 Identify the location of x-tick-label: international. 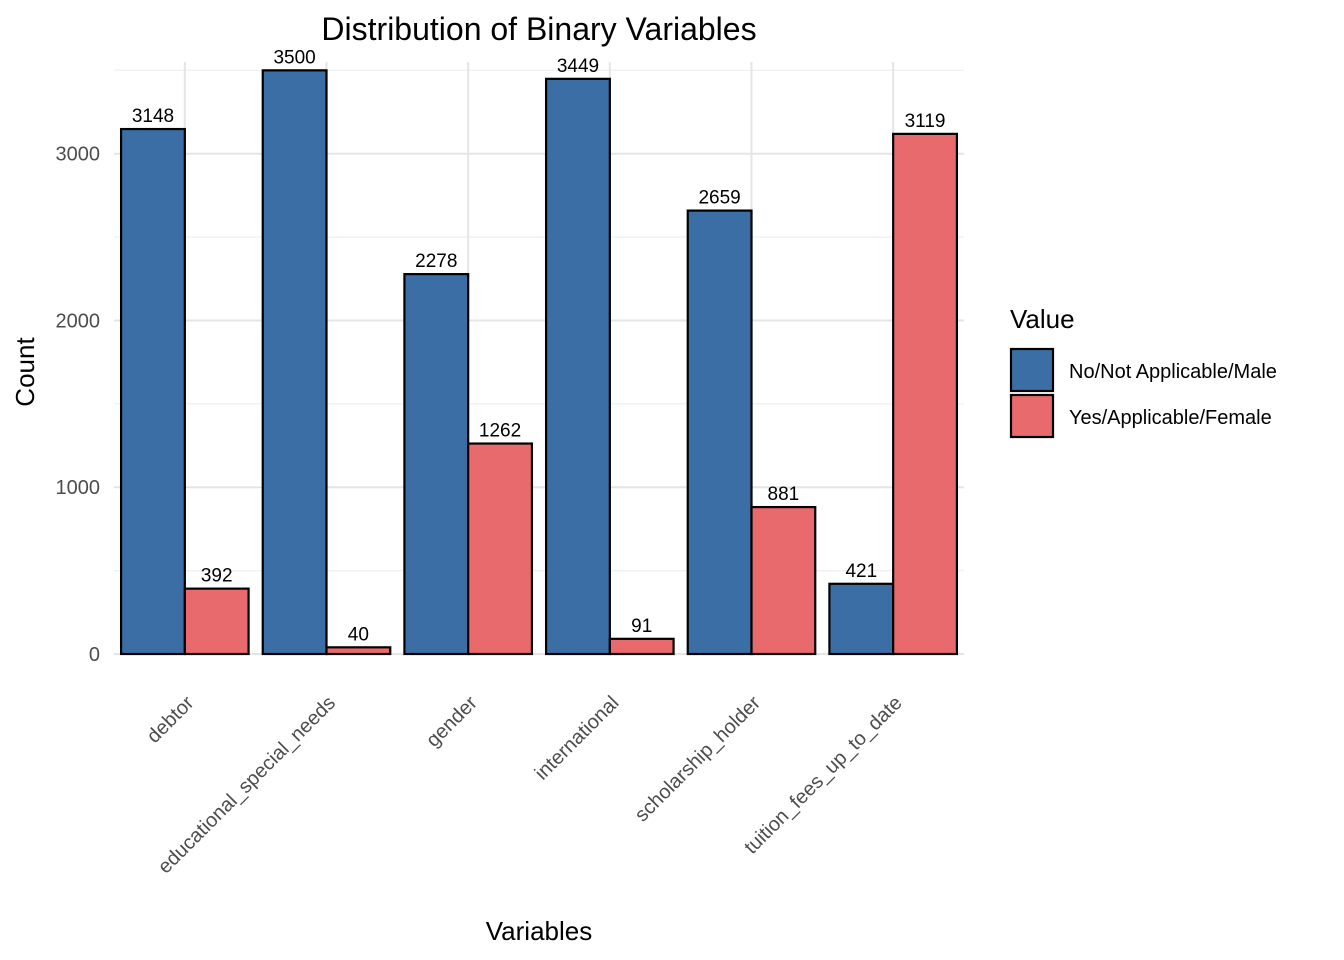
(577, 738).